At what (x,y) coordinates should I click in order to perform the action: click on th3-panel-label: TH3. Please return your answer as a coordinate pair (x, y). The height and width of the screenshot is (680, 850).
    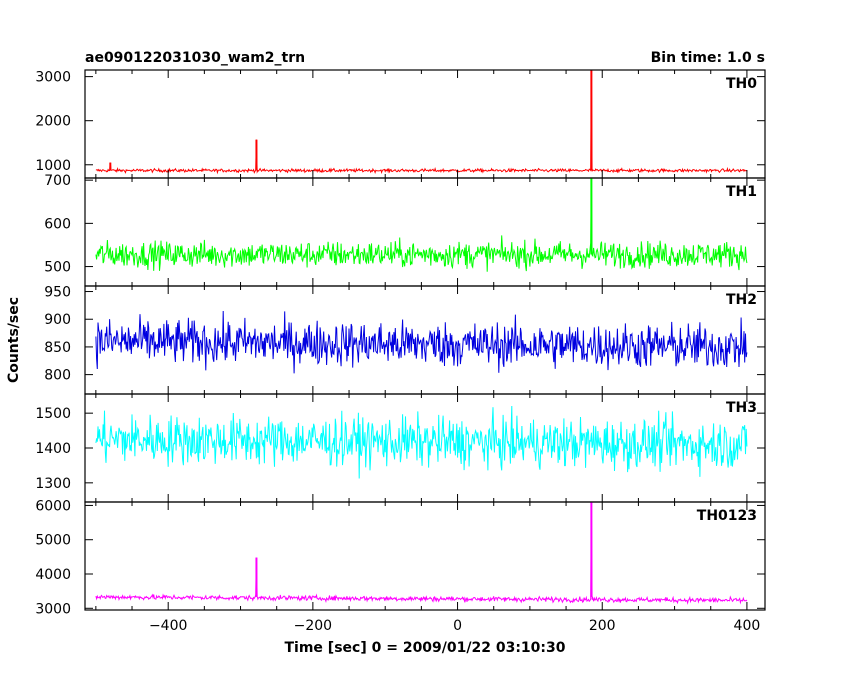
    Looking at the image, I should click on (741, 408).